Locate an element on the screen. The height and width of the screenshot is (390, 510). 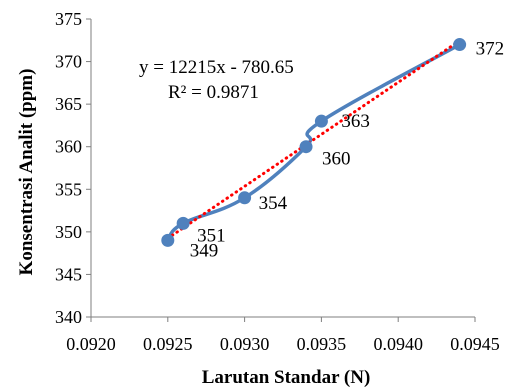
data-label: 351 is located at coordinates (211, 235).